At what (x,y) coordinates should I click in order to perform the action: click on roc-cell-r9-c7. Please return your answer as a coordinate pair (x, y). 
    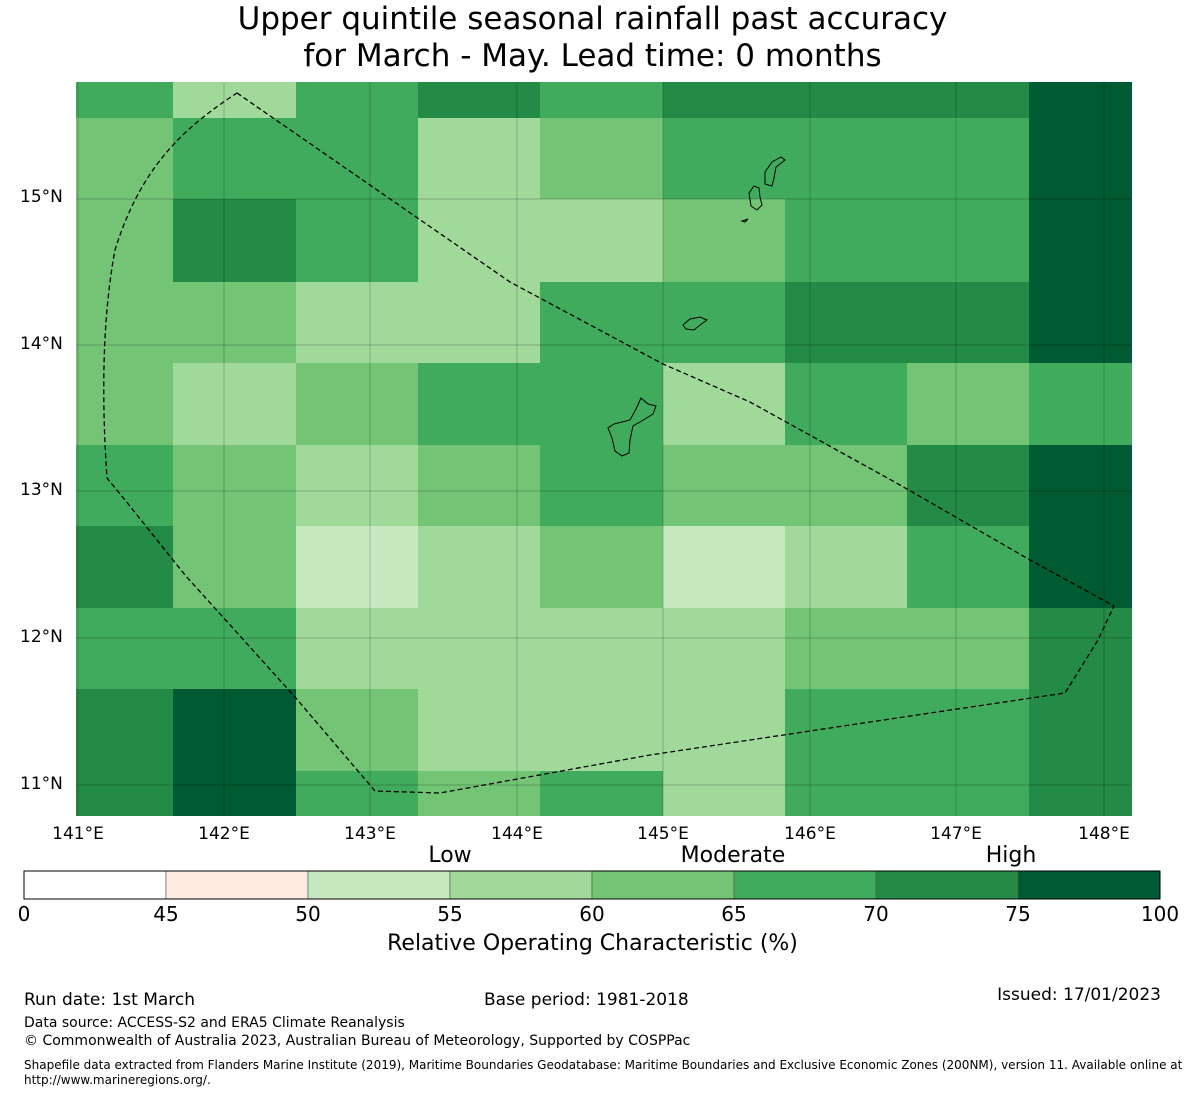
    Looking at the image, I should click on (968, 793).